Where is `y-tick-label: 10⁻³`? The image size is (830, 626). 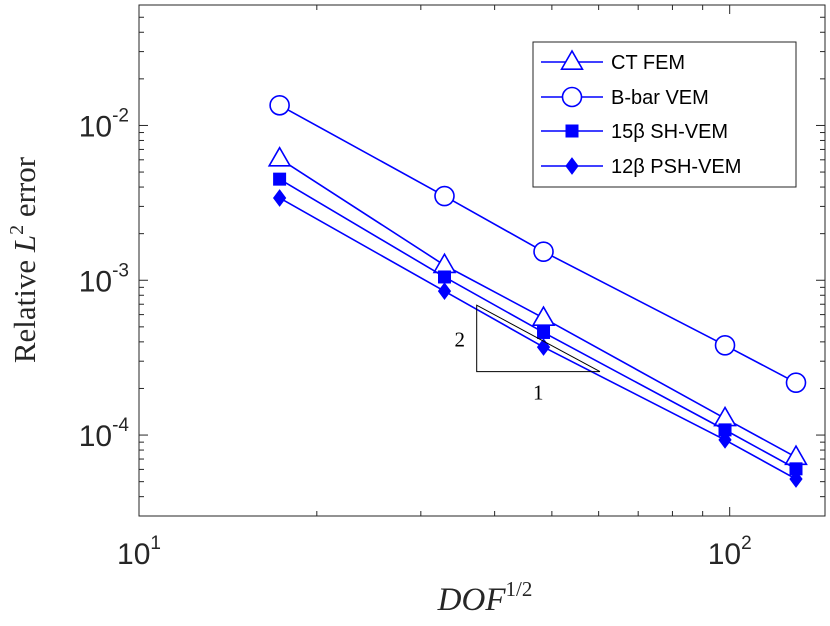 y-tick-label: 10⁻³ is located at coordinates (104, 279).